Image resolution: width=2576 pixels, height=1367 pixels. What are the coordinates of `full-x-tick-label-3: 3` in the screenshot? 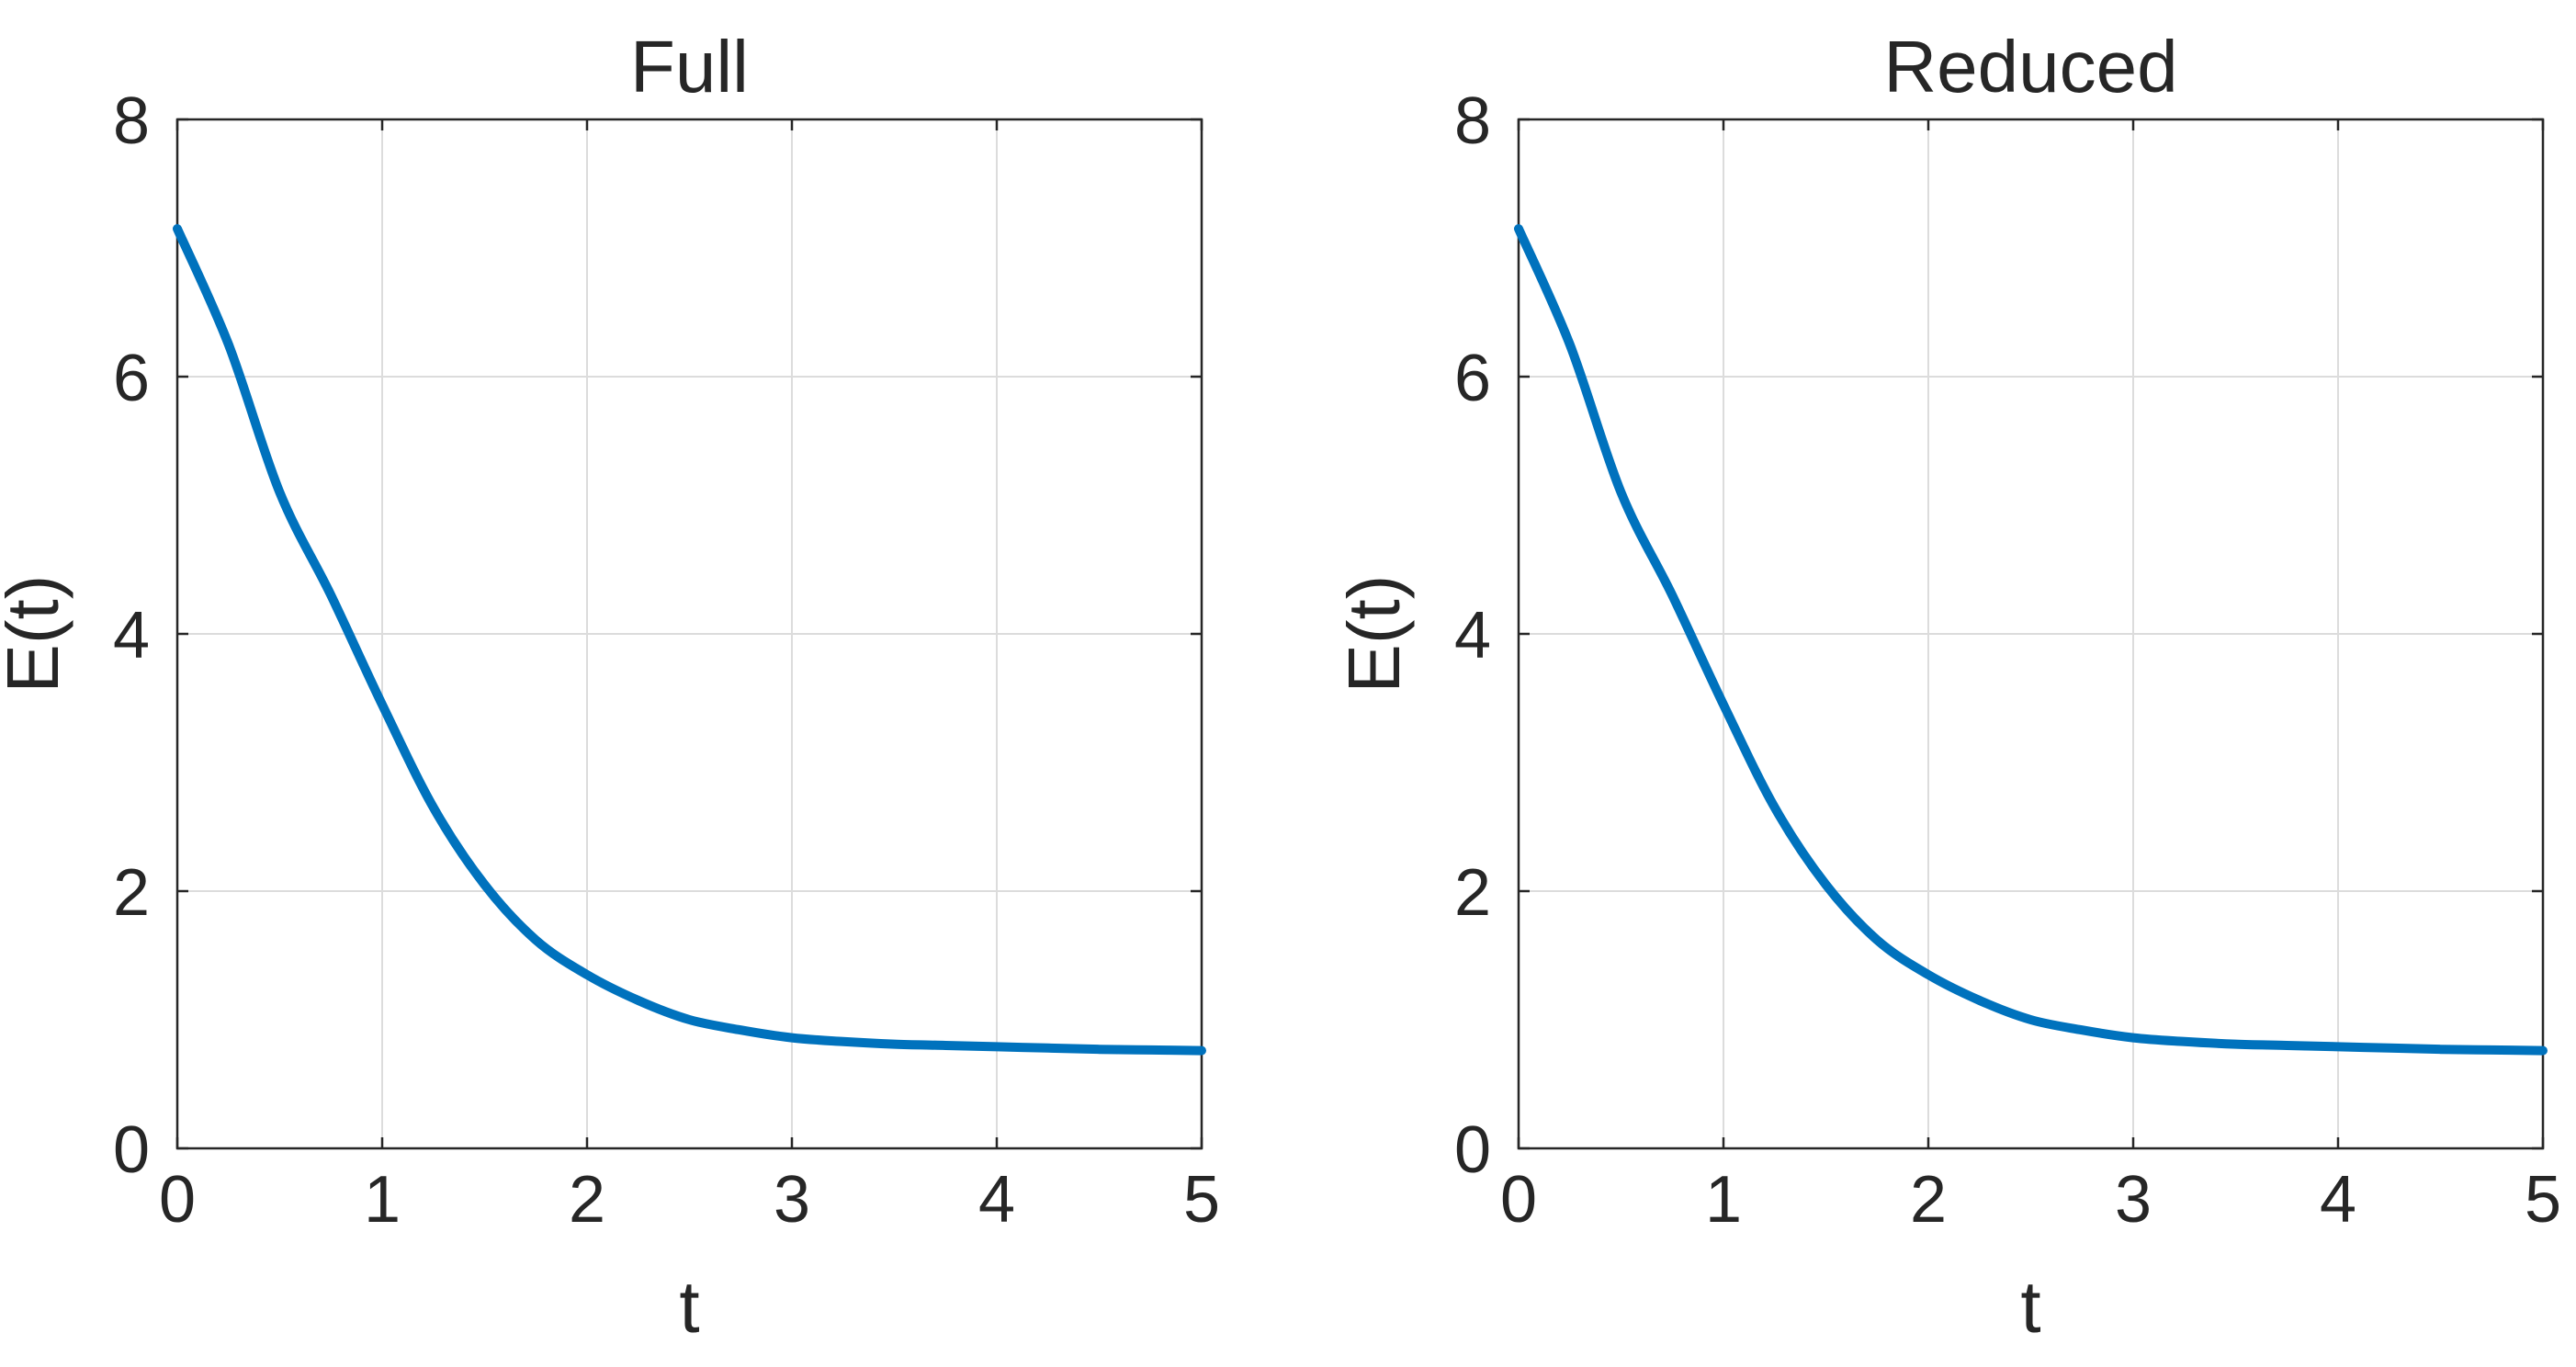 It's located at (792, 1200).